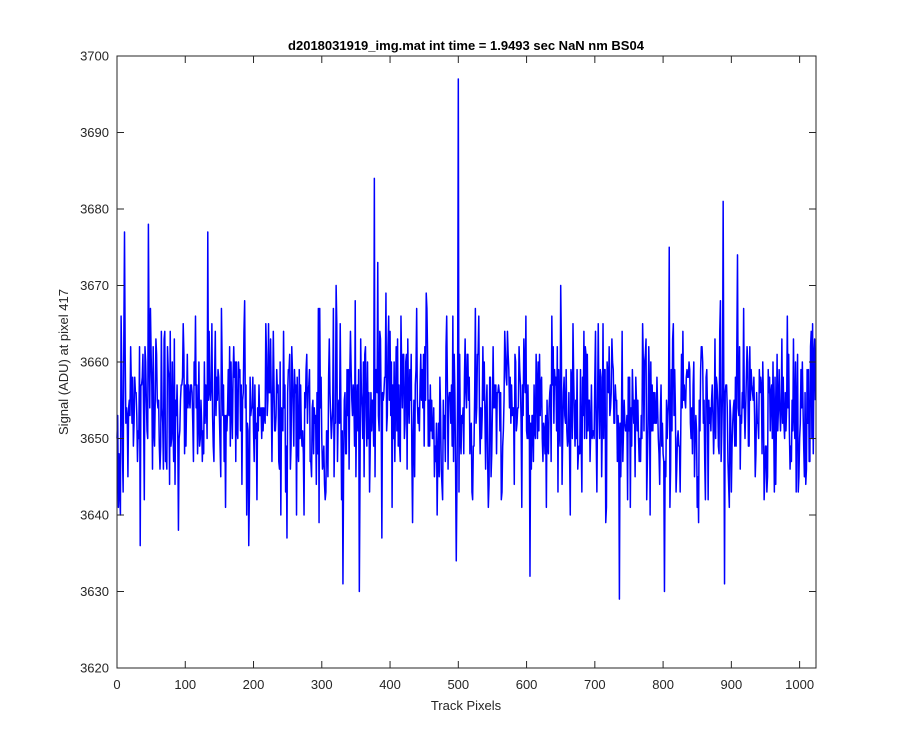 Image resolution: width=900 pixels, height=755 pixels. Describe the element at coordinates (116, 684) in the screenshot. I see `x-tick-label: 0` at that location.